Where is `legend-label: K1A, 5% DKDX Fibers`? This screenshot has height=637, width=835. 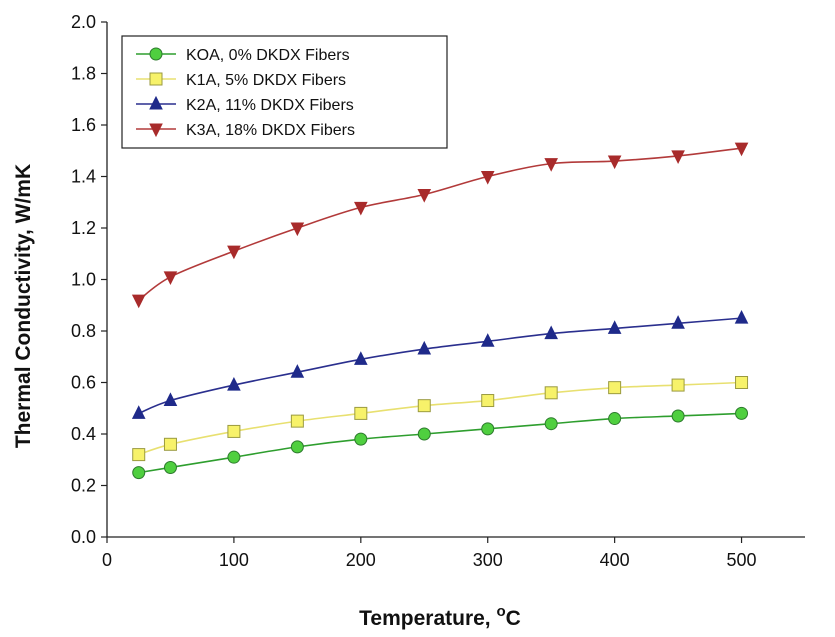 legend-label: K1A, 5% DKDX Fibers is located at coordinates (266, 80).